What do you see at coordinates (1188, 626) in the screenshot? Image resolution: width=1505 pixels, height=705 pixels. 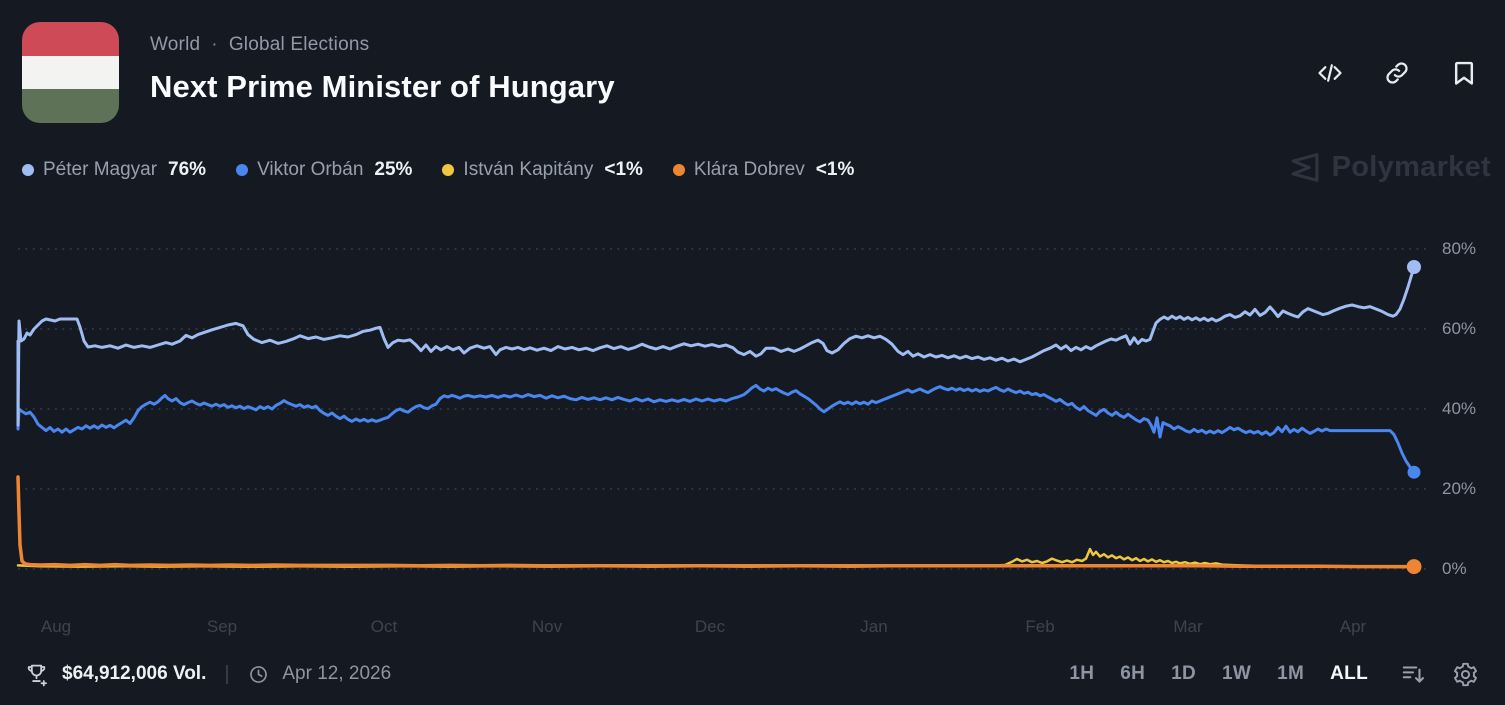 I see `x-tick-Mar: Mar` at bounding box center [1188, 626].